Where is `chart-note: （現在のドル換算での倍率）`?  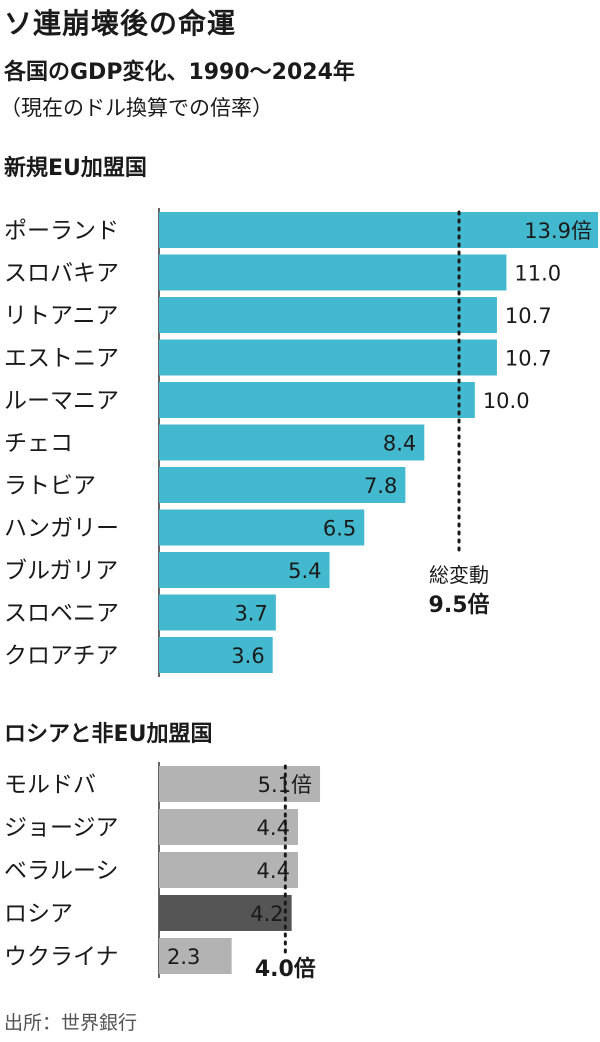
chart-note: （現在のドル換算での倍率） is located at coordinates (136, 108).